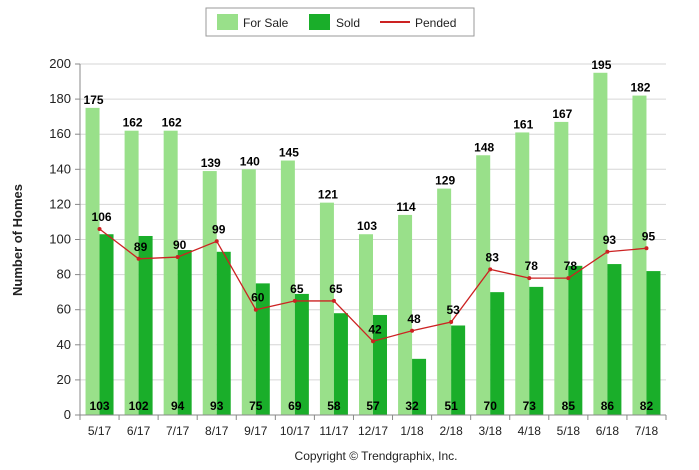 The width and height of the screenshot is (699, 470). I want to click on sold-value-label: 70, so click(491, 406).